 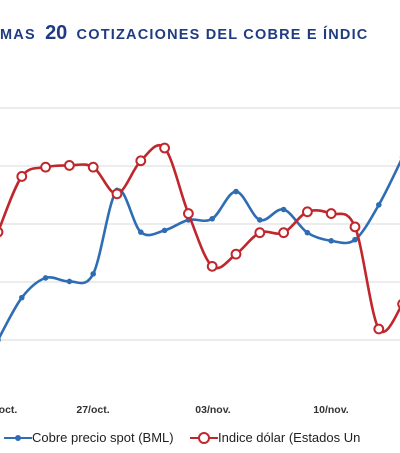 I want to click on x-tick-label-2: 03/nov., so click(x=212, y=410).